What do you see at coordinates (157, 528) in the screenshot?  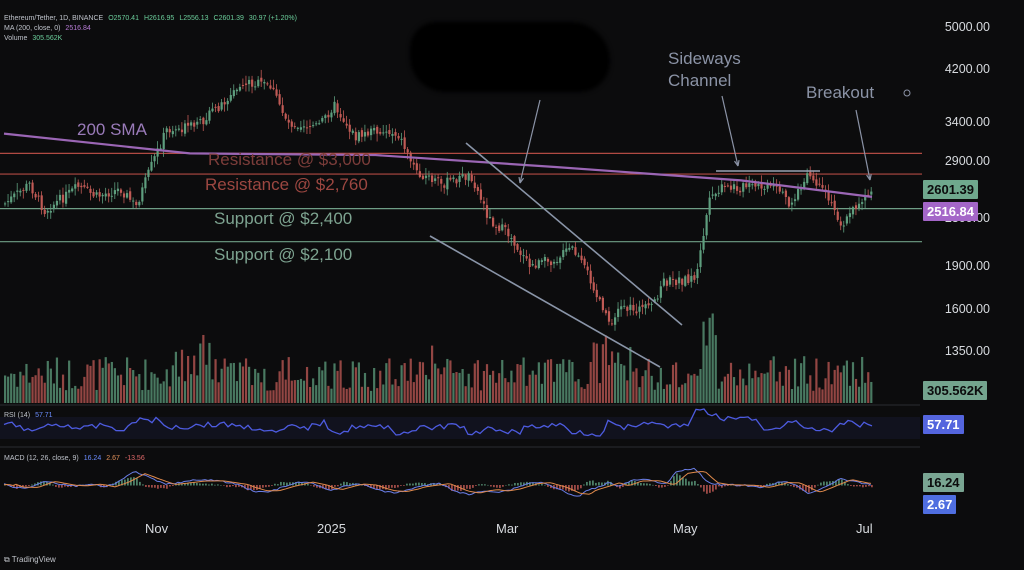 I see `x-tick-nov: Nov` at bounding box center [157, 528].